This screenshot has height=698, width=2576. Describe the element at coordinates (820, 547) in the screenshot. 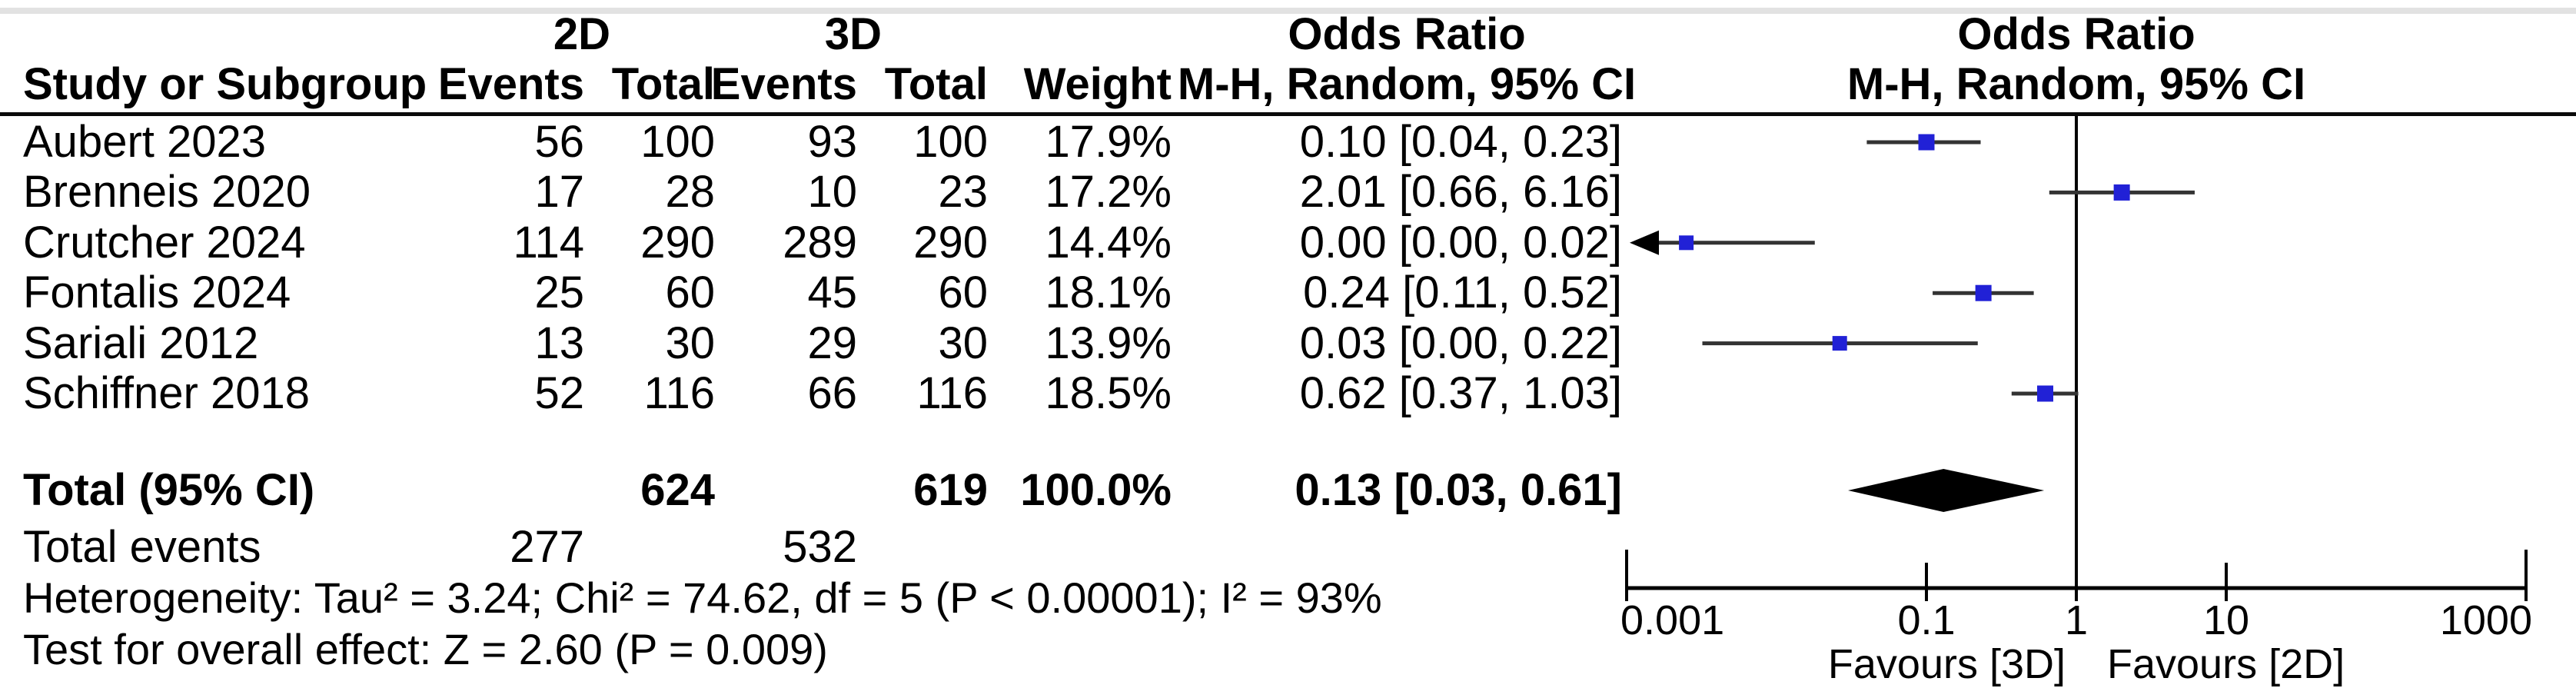

I see `total-events-3d: 532` at that location.